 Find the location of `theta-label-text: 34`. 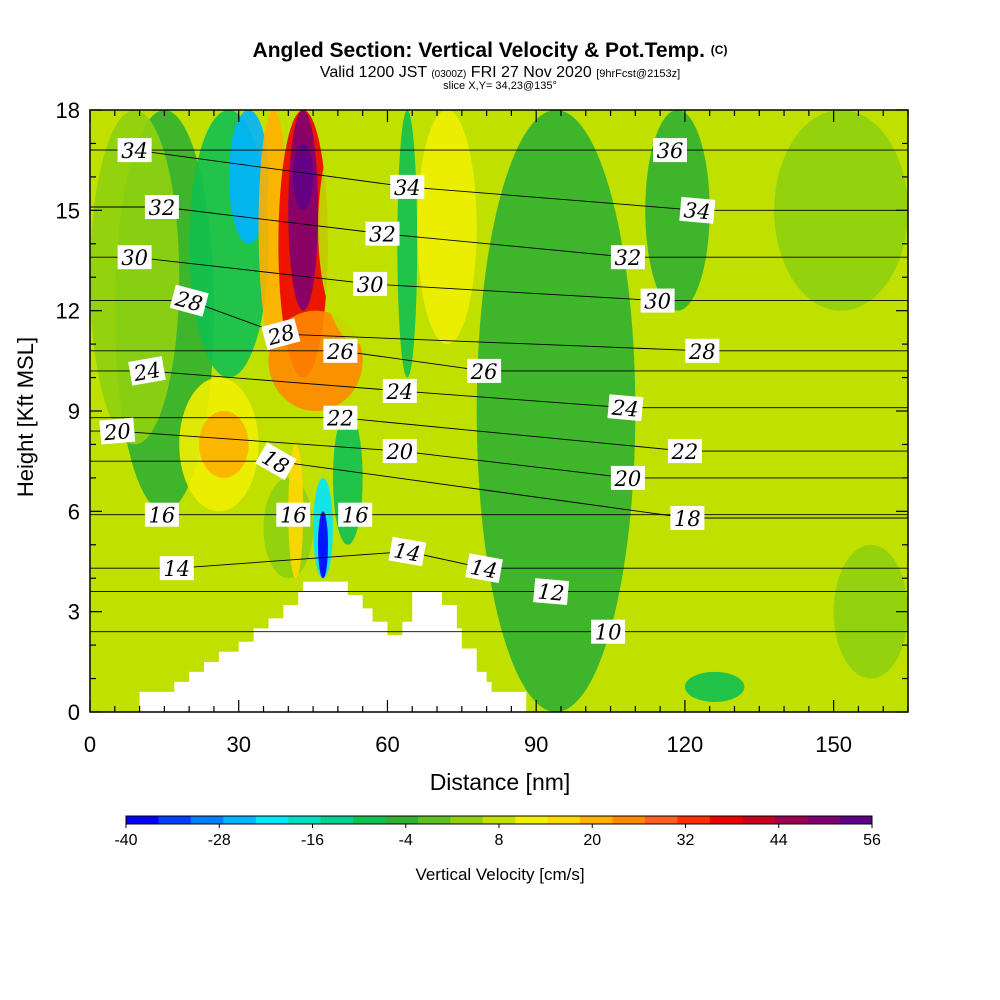

theta-label-text: 34 is located at coordinates (134, 151).